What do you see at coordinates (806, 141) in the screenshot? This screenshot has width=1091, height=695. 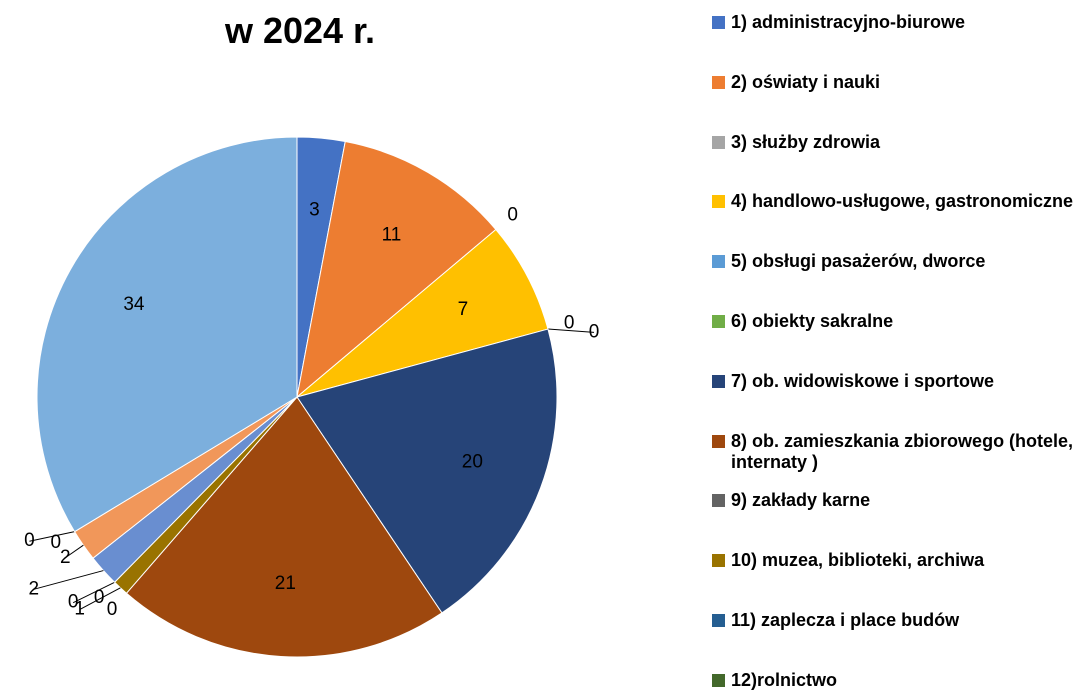 I see `legend-label: 3) służby zdrowia` at bounding box center [806, 141].